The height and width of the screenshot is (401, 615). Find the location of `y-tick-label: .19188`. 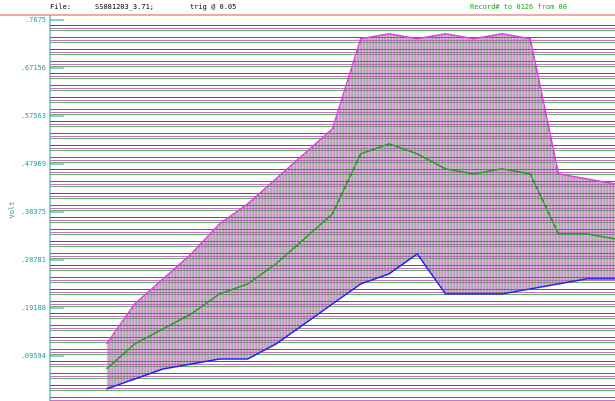

y-tick-label: .19188 is located at coordinates (33, 308).